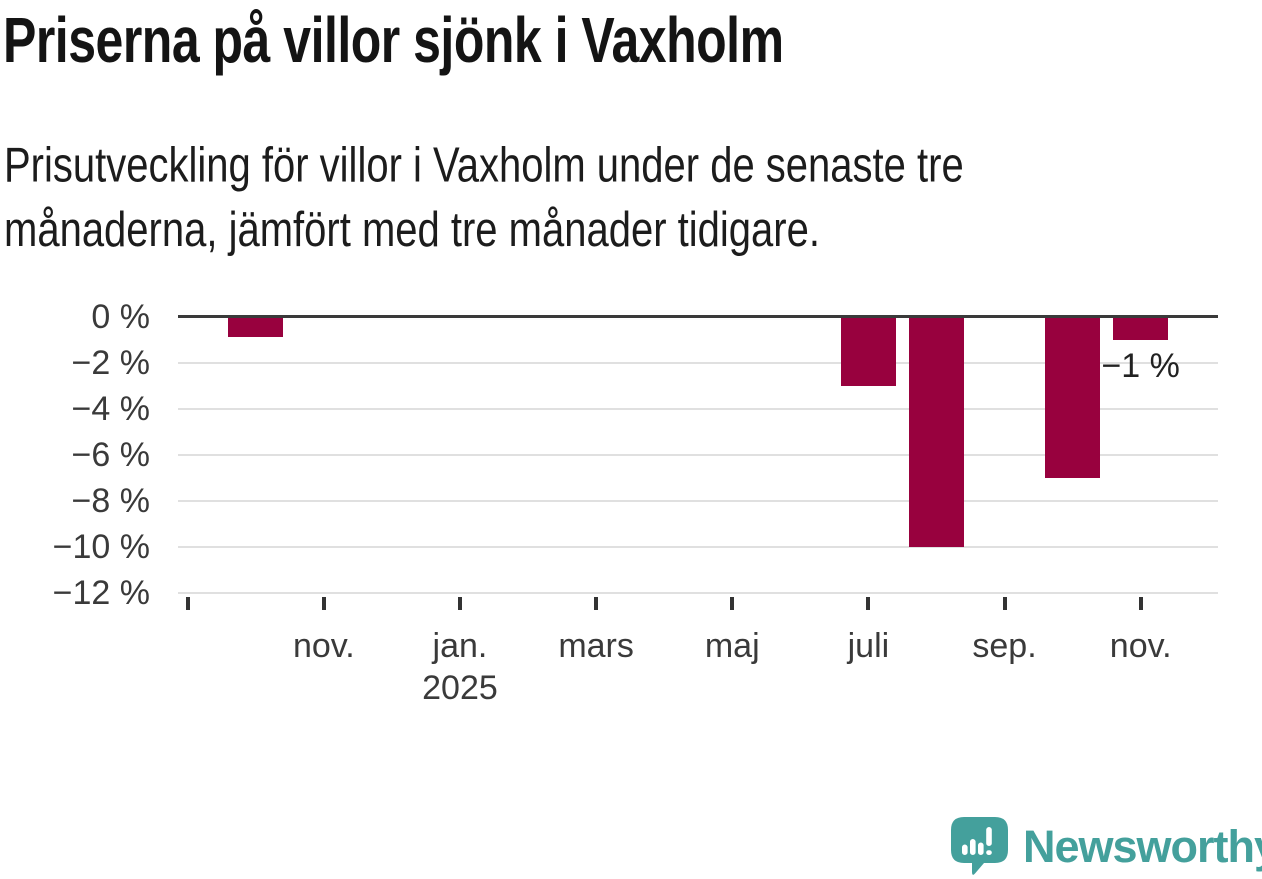  I want to click on x-axis-label: jan., so click(460, 646).